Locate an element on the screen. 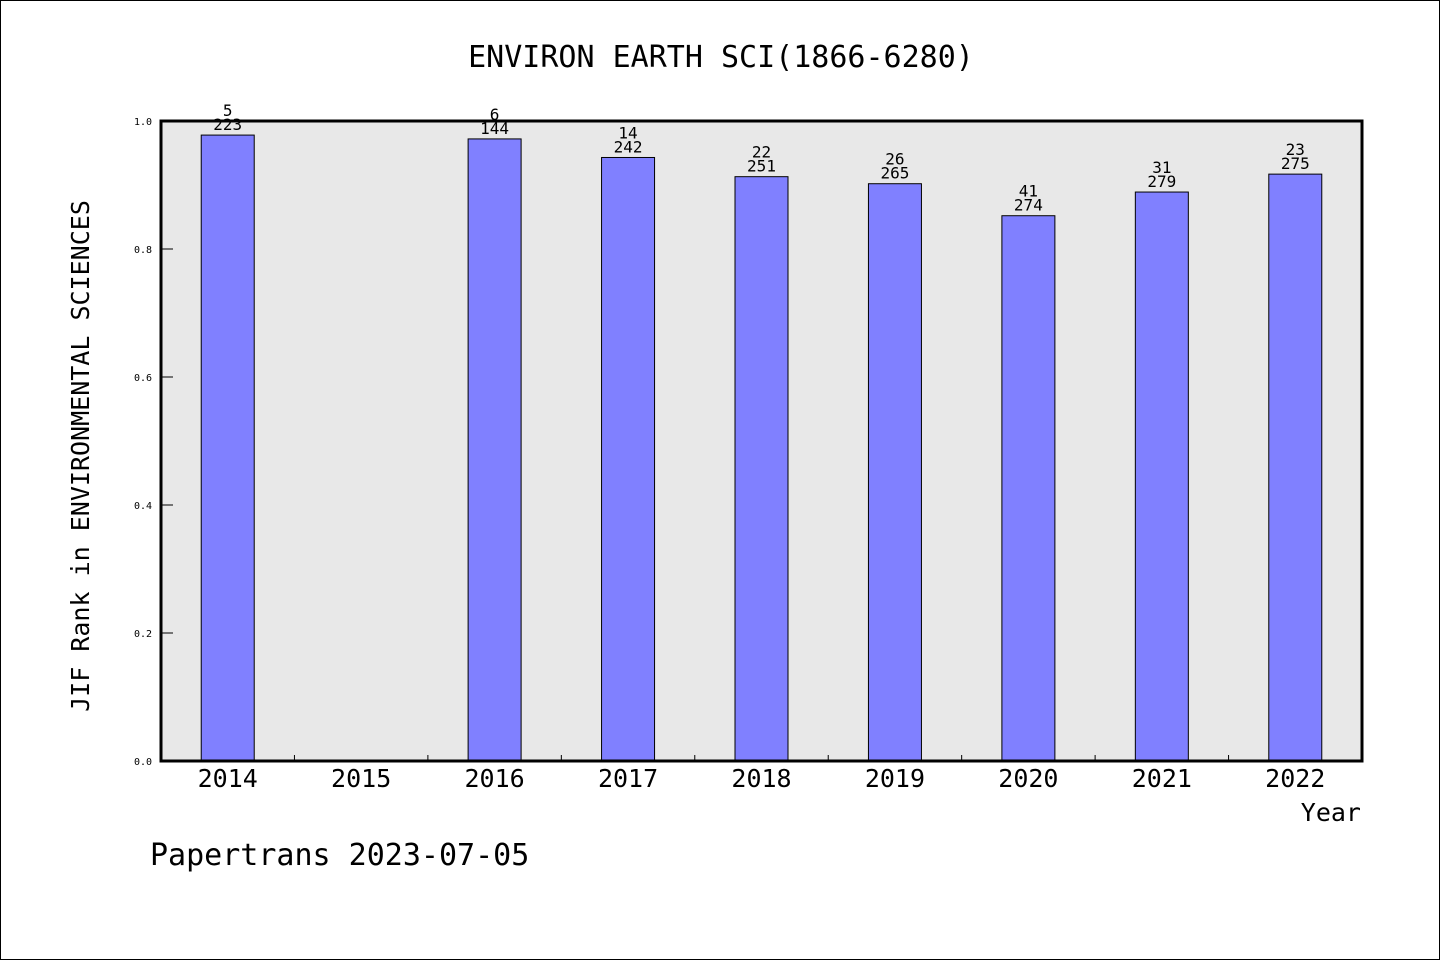  bar-total-label: 274 is located at coordinates (1028, 205).